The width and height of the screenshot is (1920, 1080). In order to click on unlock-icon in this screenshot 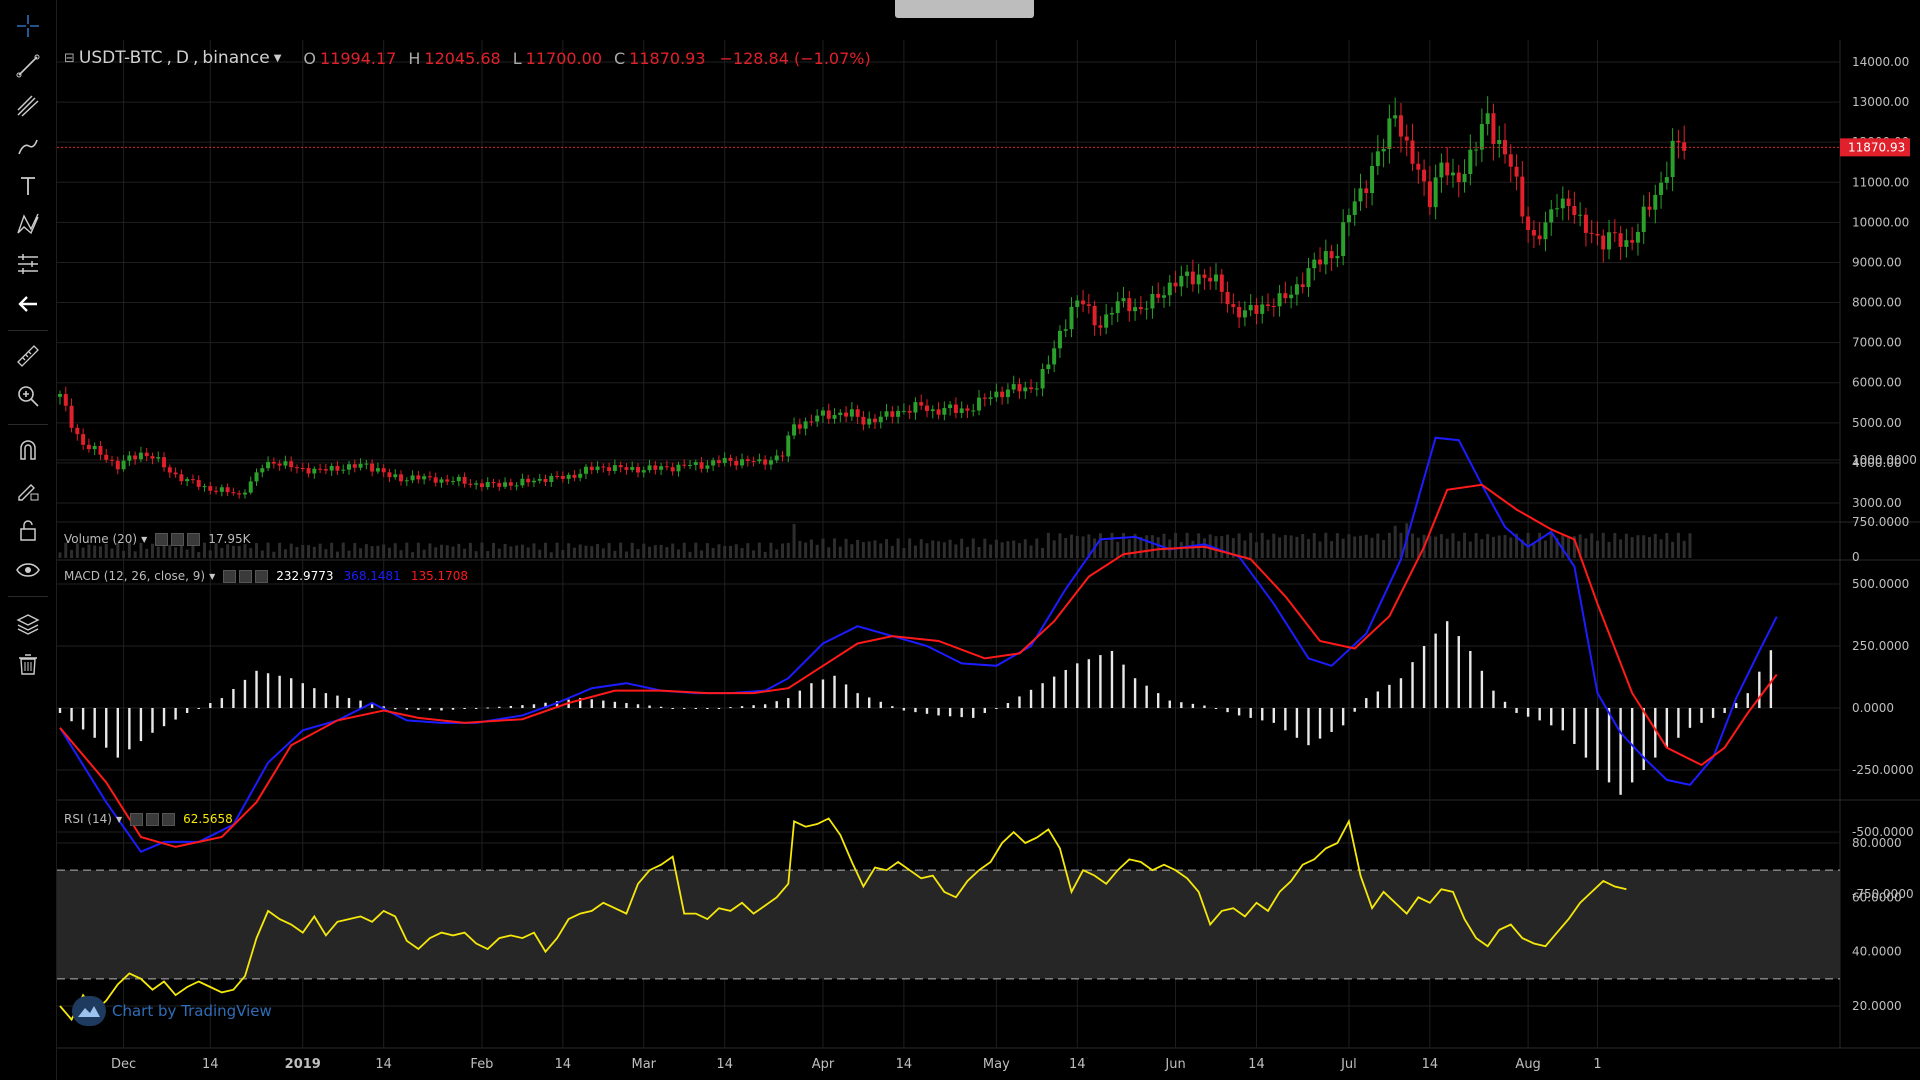, I will do `click(28, 530)`.